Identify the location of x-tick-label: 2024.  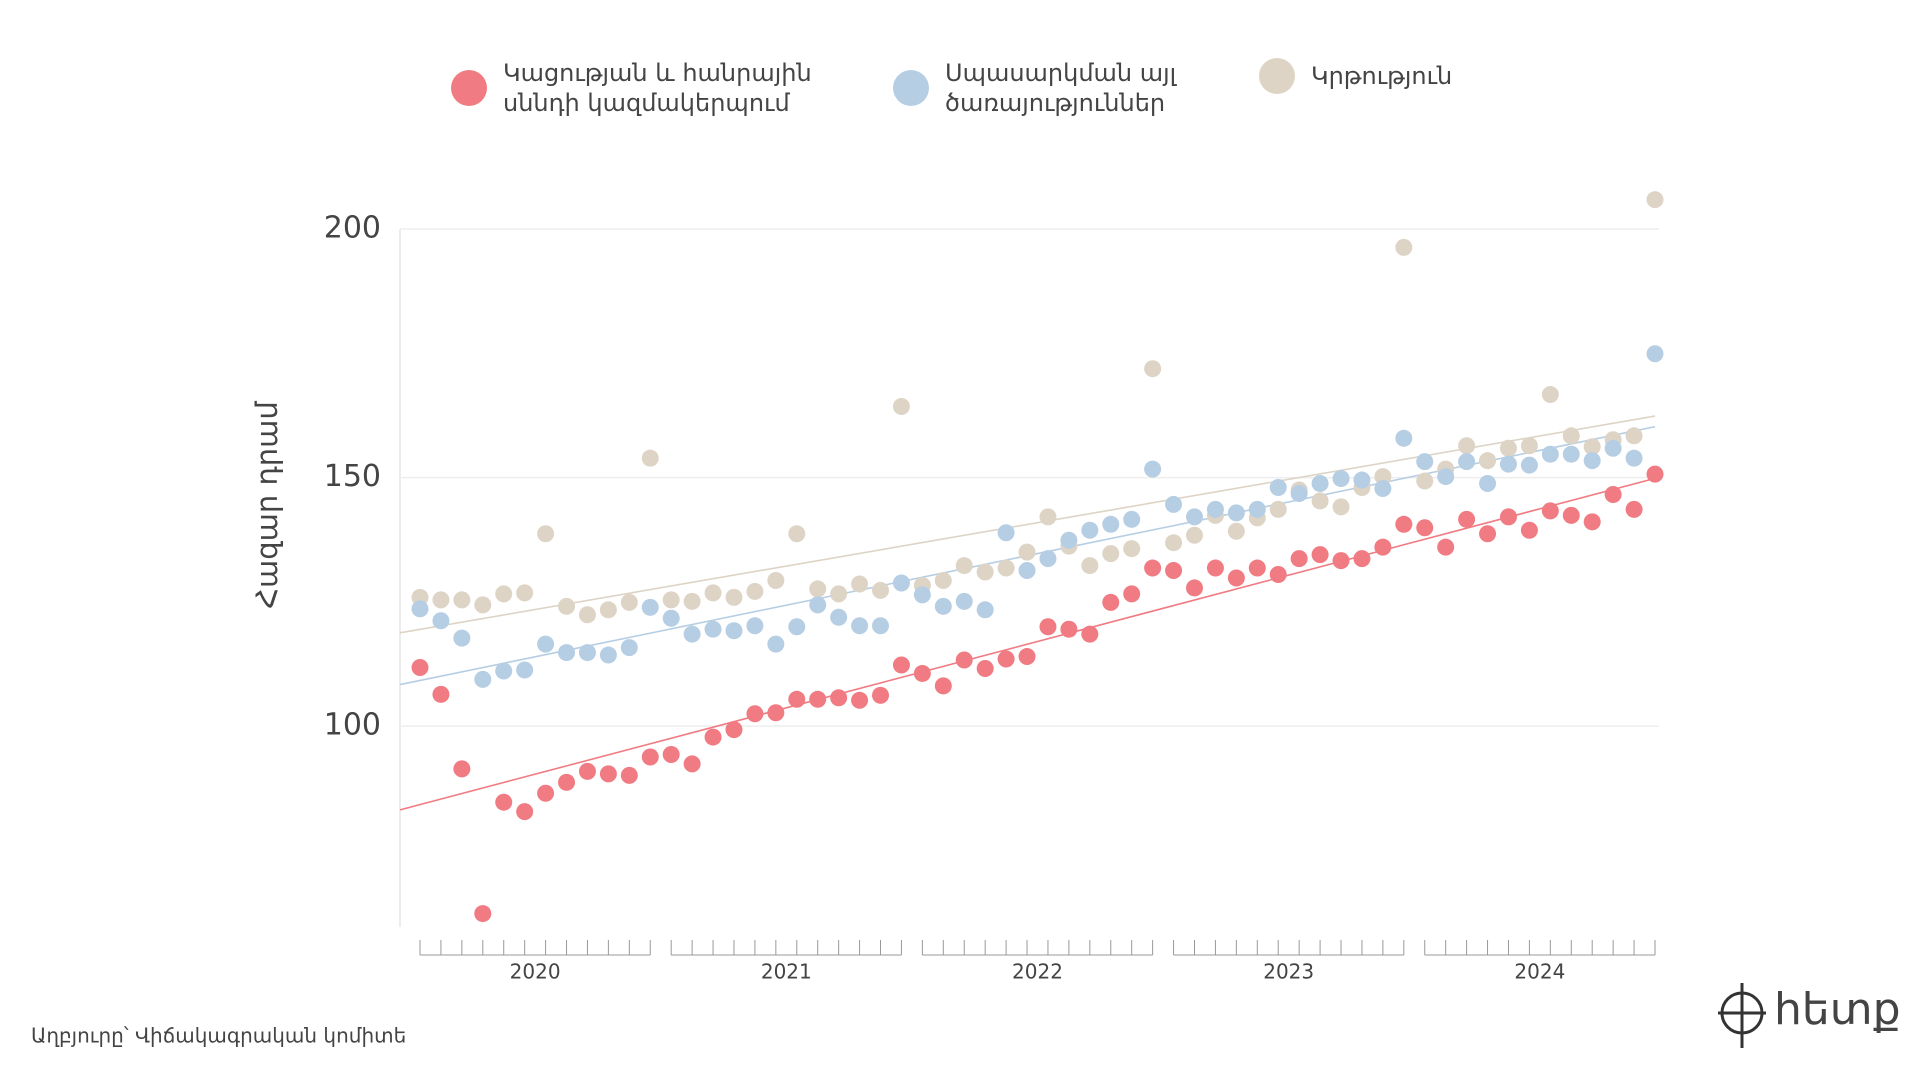
(1539, 972).